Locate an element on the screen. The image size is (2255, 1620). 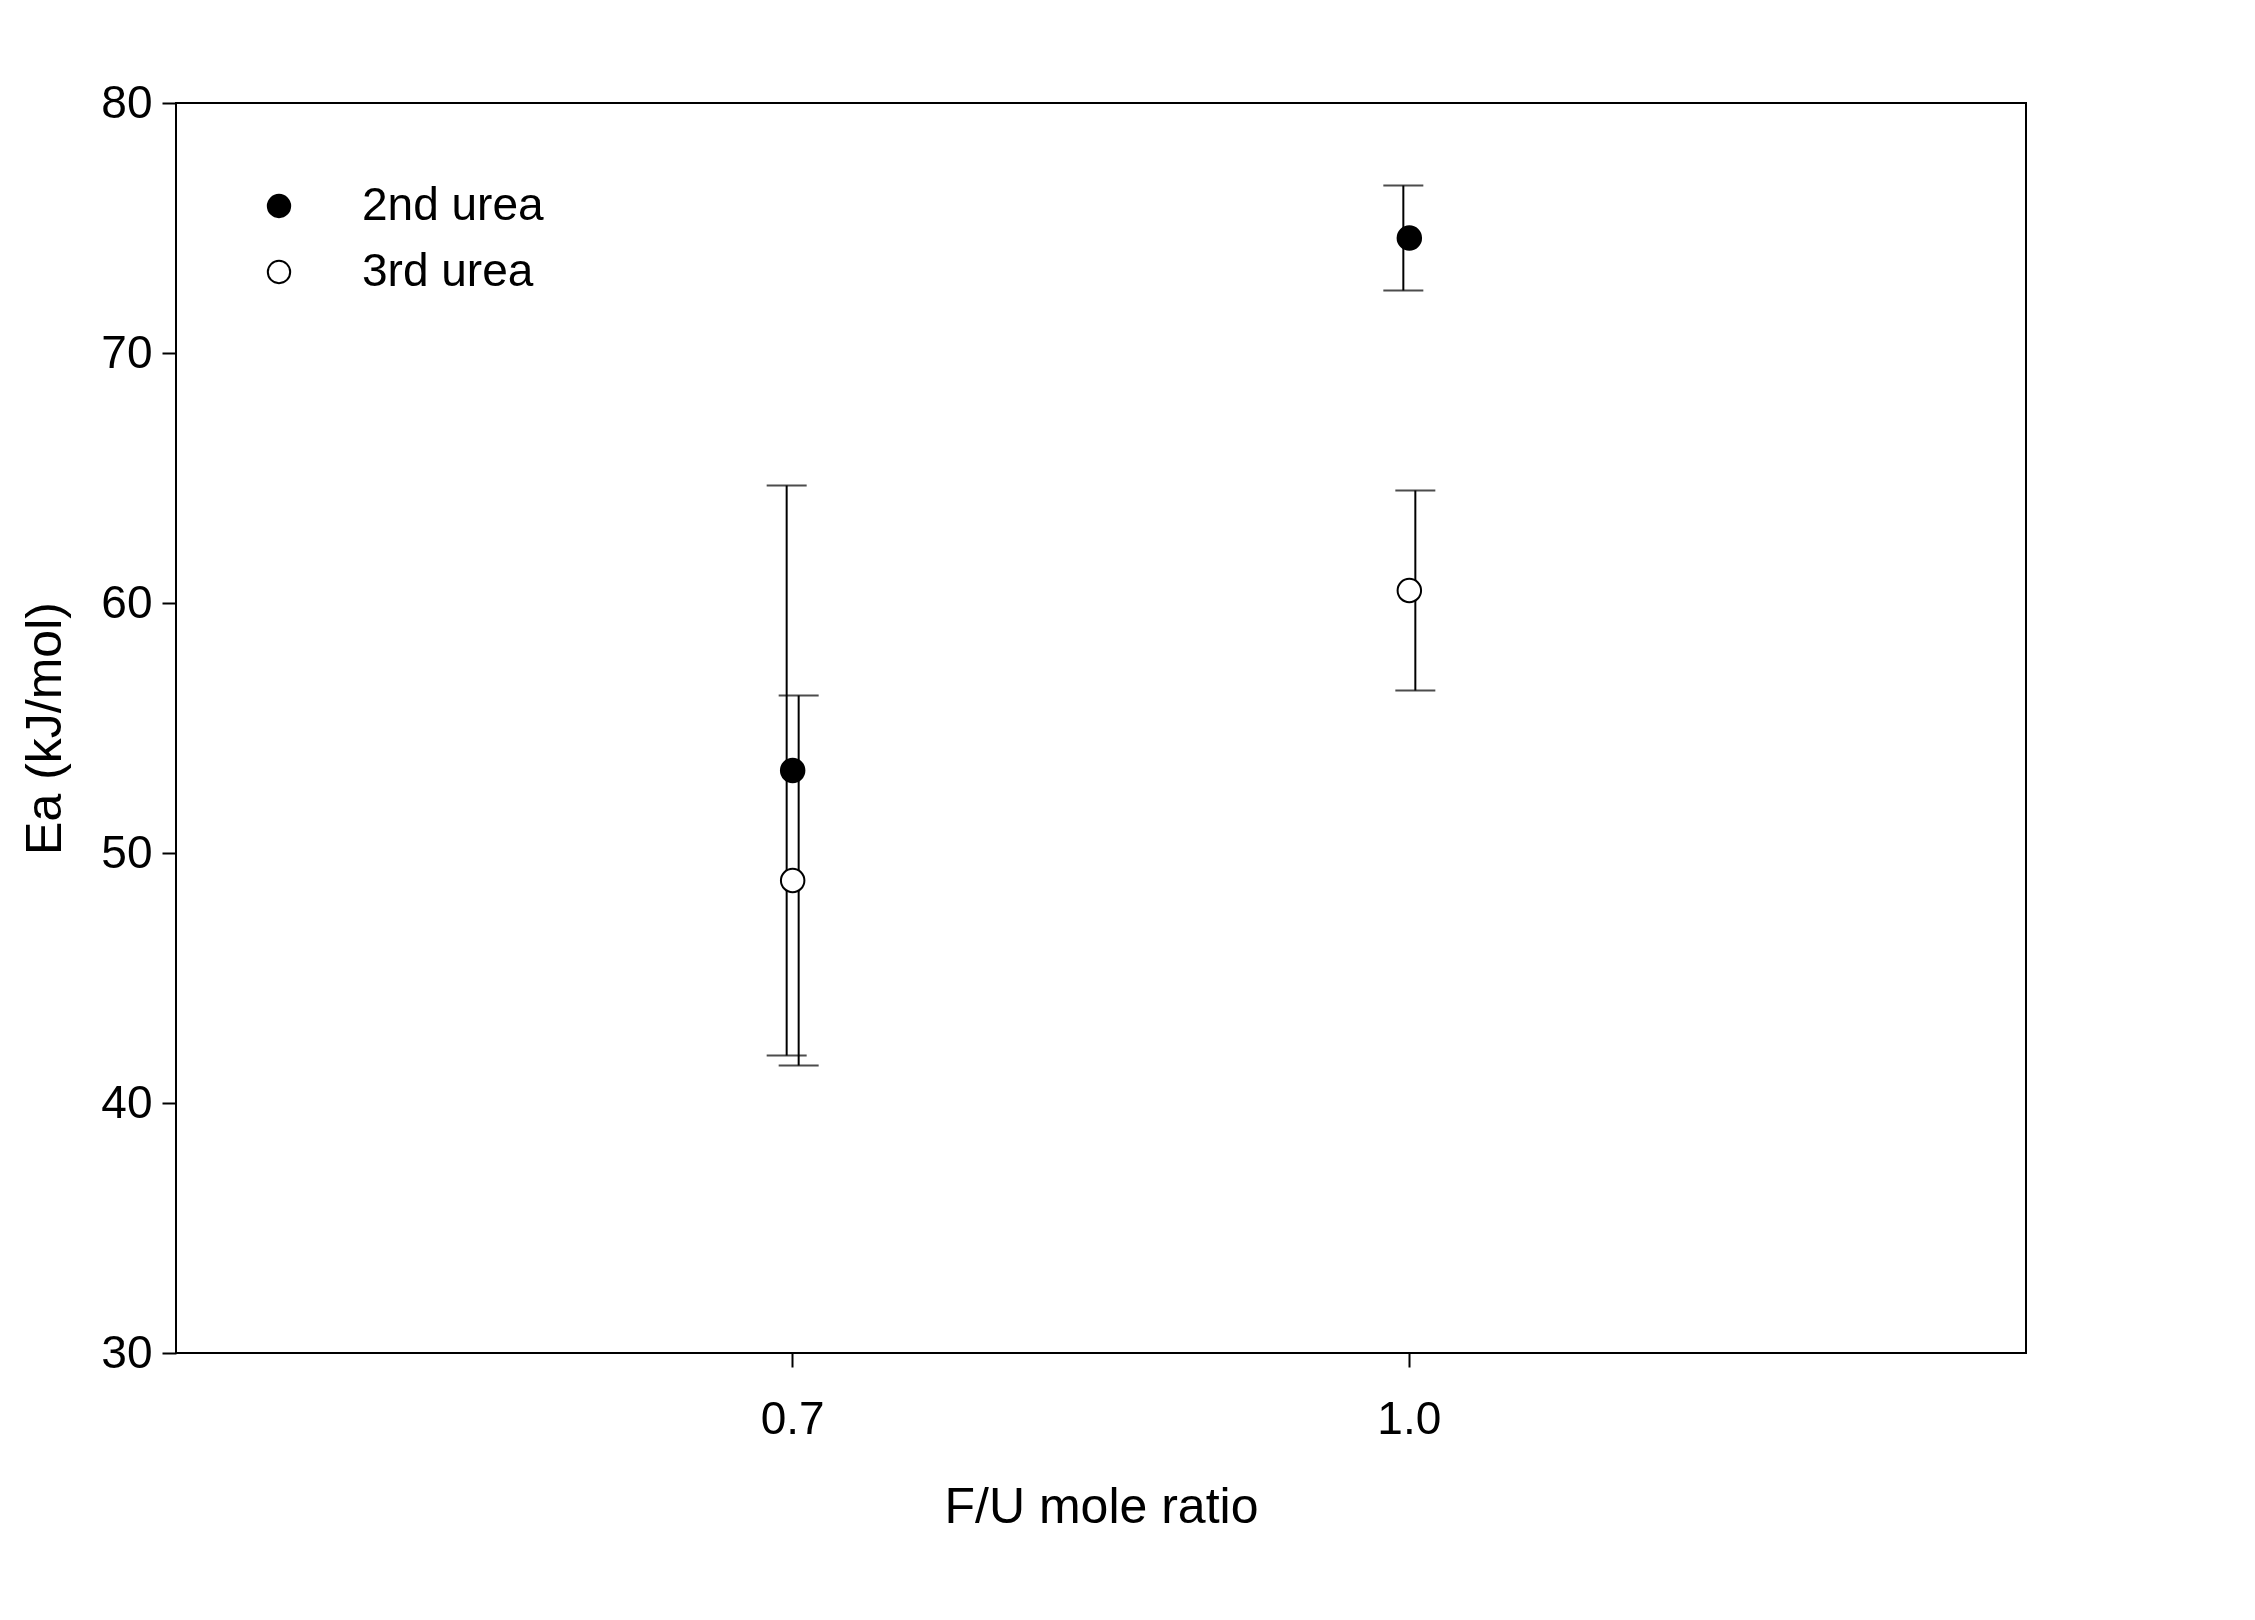
legend-label: 3rd urea is located at coordinates (448, 270).